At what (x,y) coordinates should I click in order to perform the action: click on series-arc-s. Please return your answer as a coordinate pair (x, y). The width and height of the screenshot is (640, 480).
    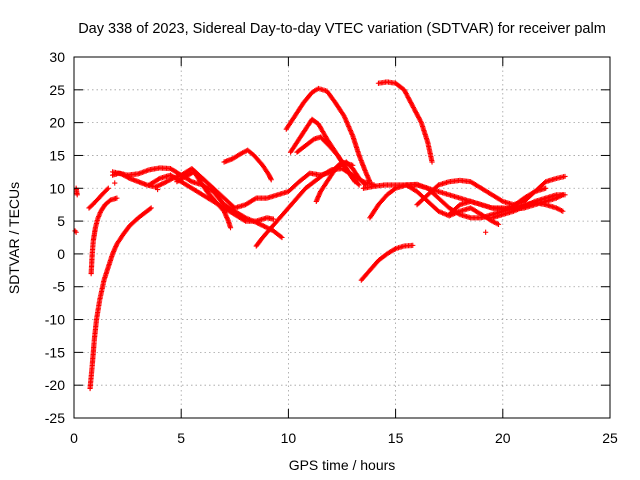
    Looking at the image, I should click on (466, 201).